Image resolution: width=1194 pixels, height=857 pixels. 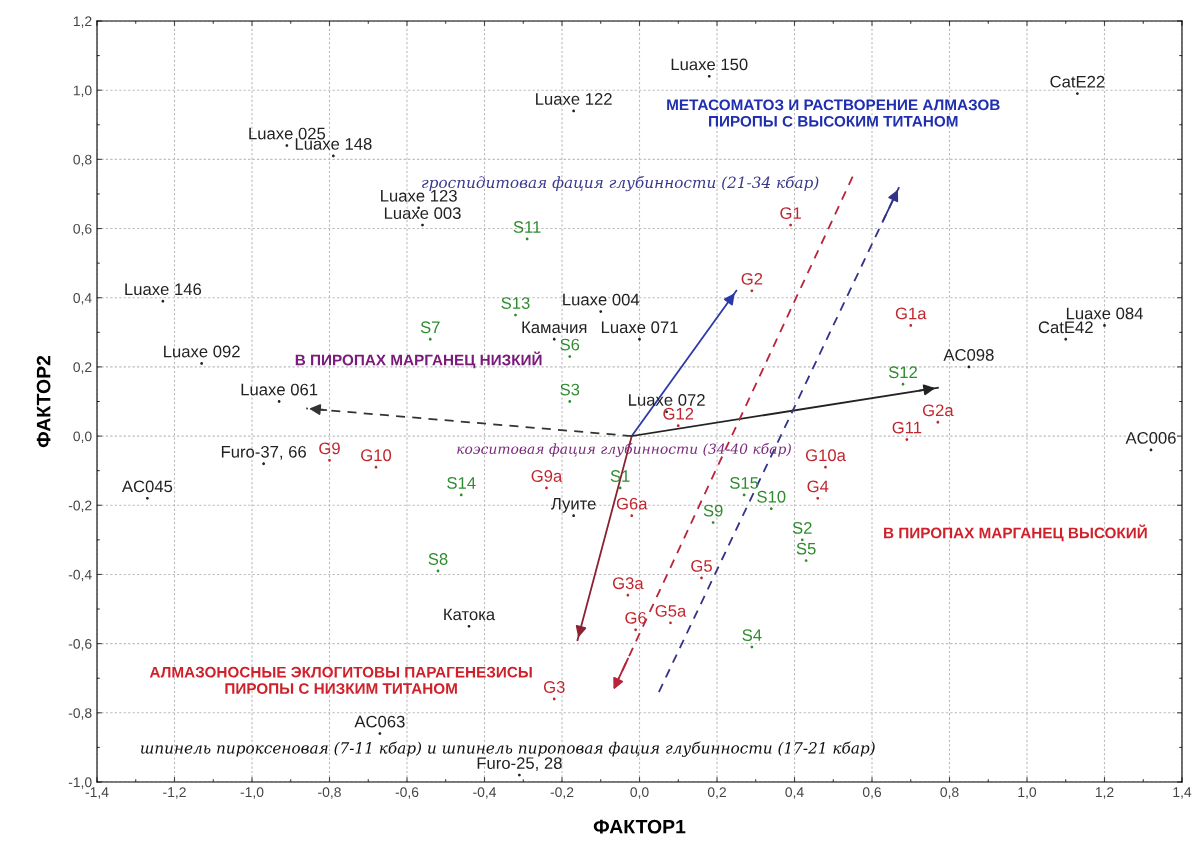 What do you see at coordinates (82, 299) in the screenshot?
I see `y-tick-label: 0,4` at bounding box center [82, 299].